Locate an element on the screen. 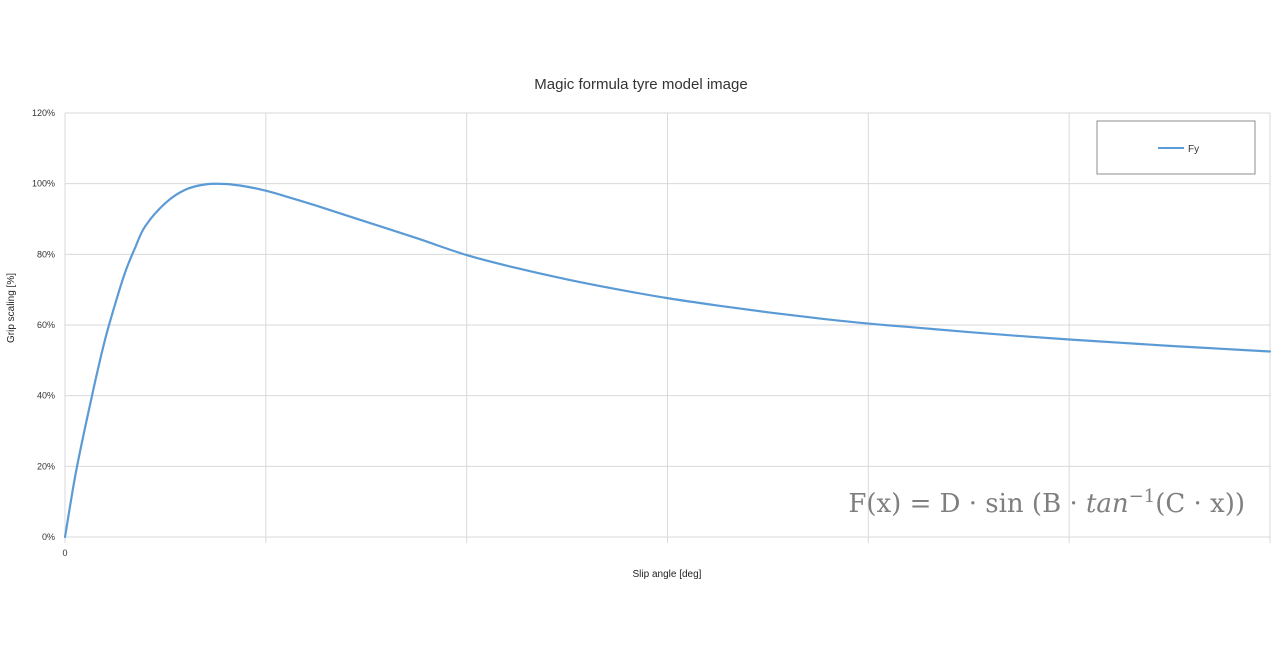 The height and width of the screenshot is (668, 1281). y-tick-label: 60% is located at coordinates (46, 325).